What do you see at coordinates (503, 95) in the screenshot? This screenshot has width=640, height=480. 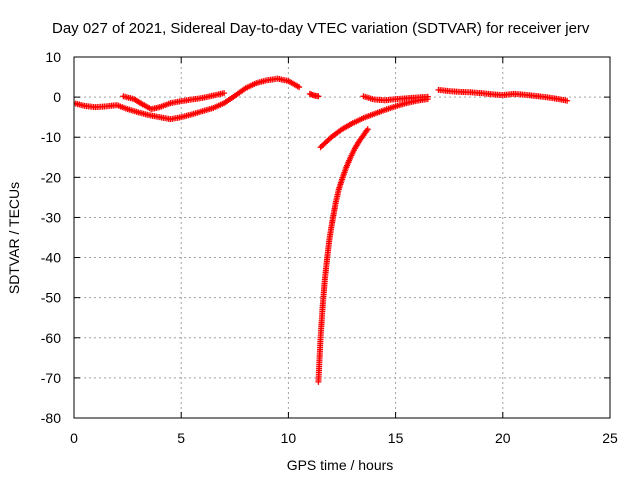 I see `series-arc-evening` at bounding box center [503, 95].